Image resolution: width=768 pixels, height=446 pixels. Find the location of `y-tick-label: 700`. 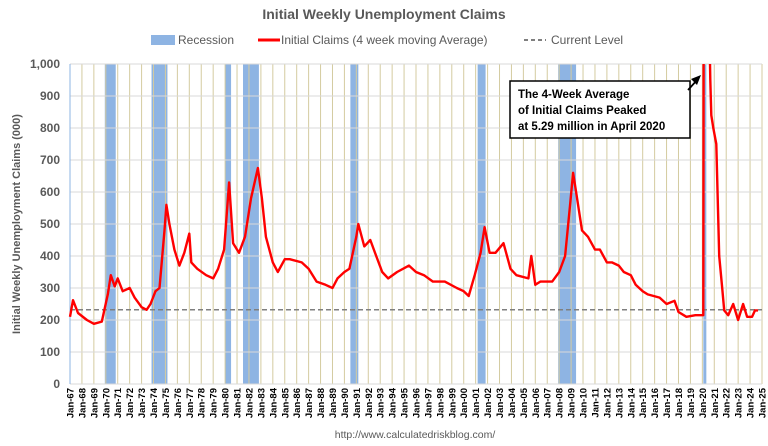

y-tick-label: 700 is located at coordinates (50, 160).